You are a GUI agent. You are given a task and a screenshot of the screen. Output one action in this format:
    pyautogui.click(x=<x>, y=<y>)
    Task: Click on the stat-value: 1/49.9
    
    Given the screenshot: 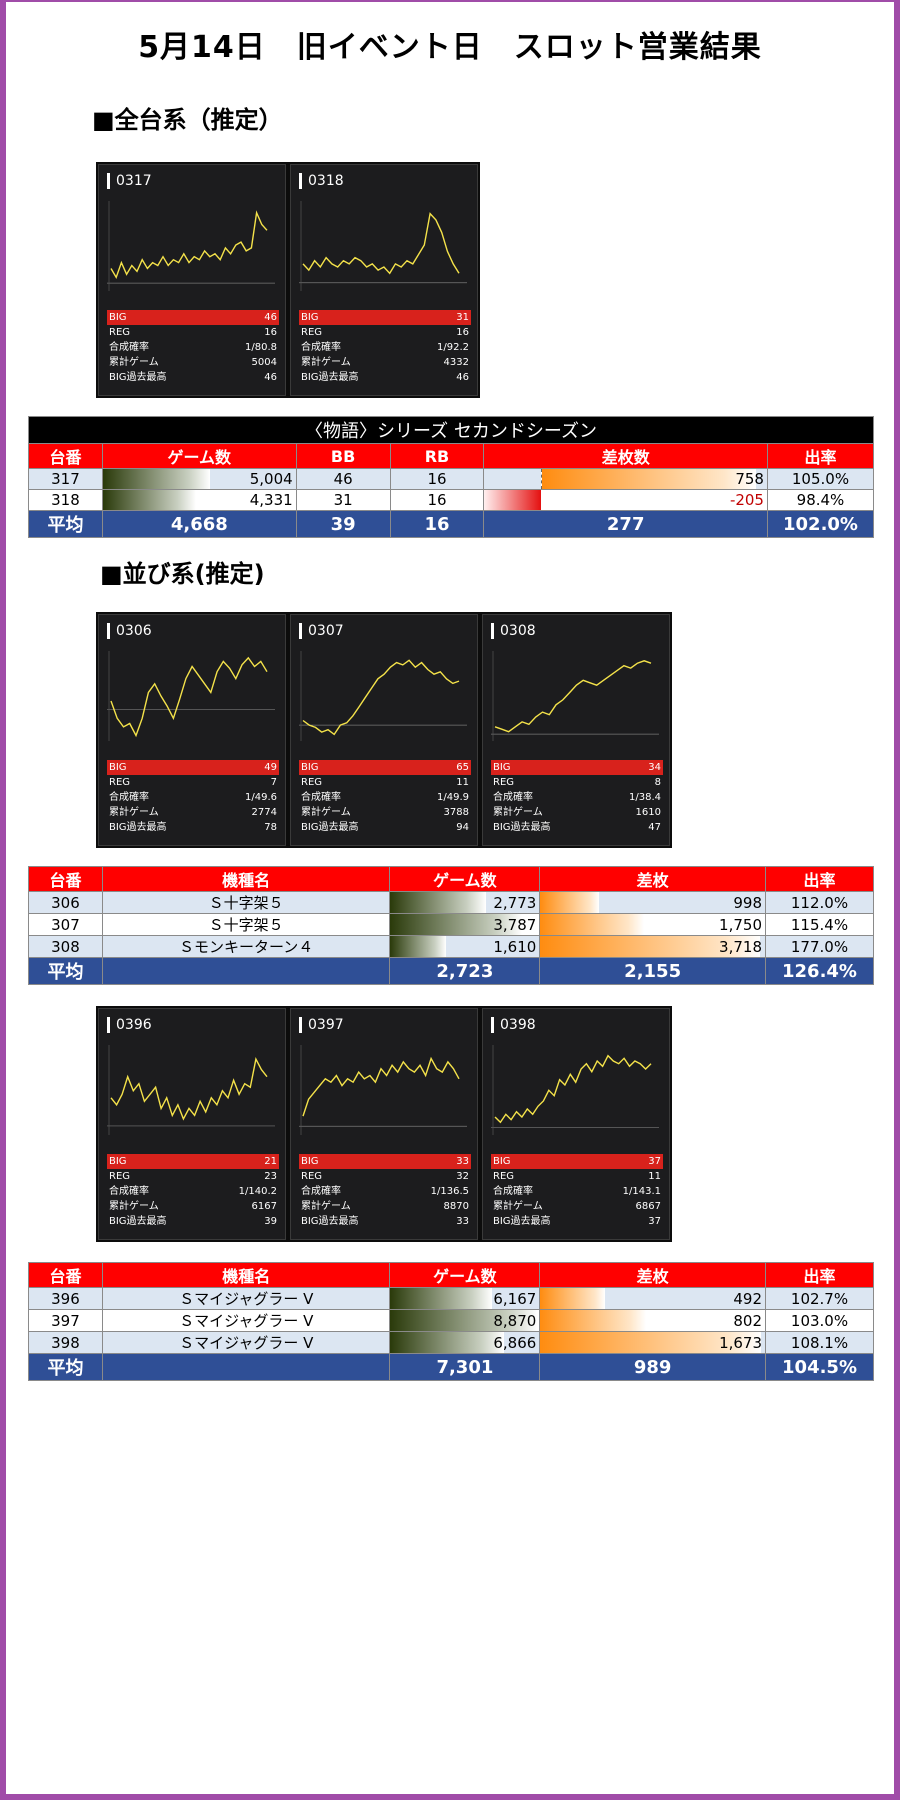 What is the action you would take?
    pyautogui.click(x=453, y=797)
    